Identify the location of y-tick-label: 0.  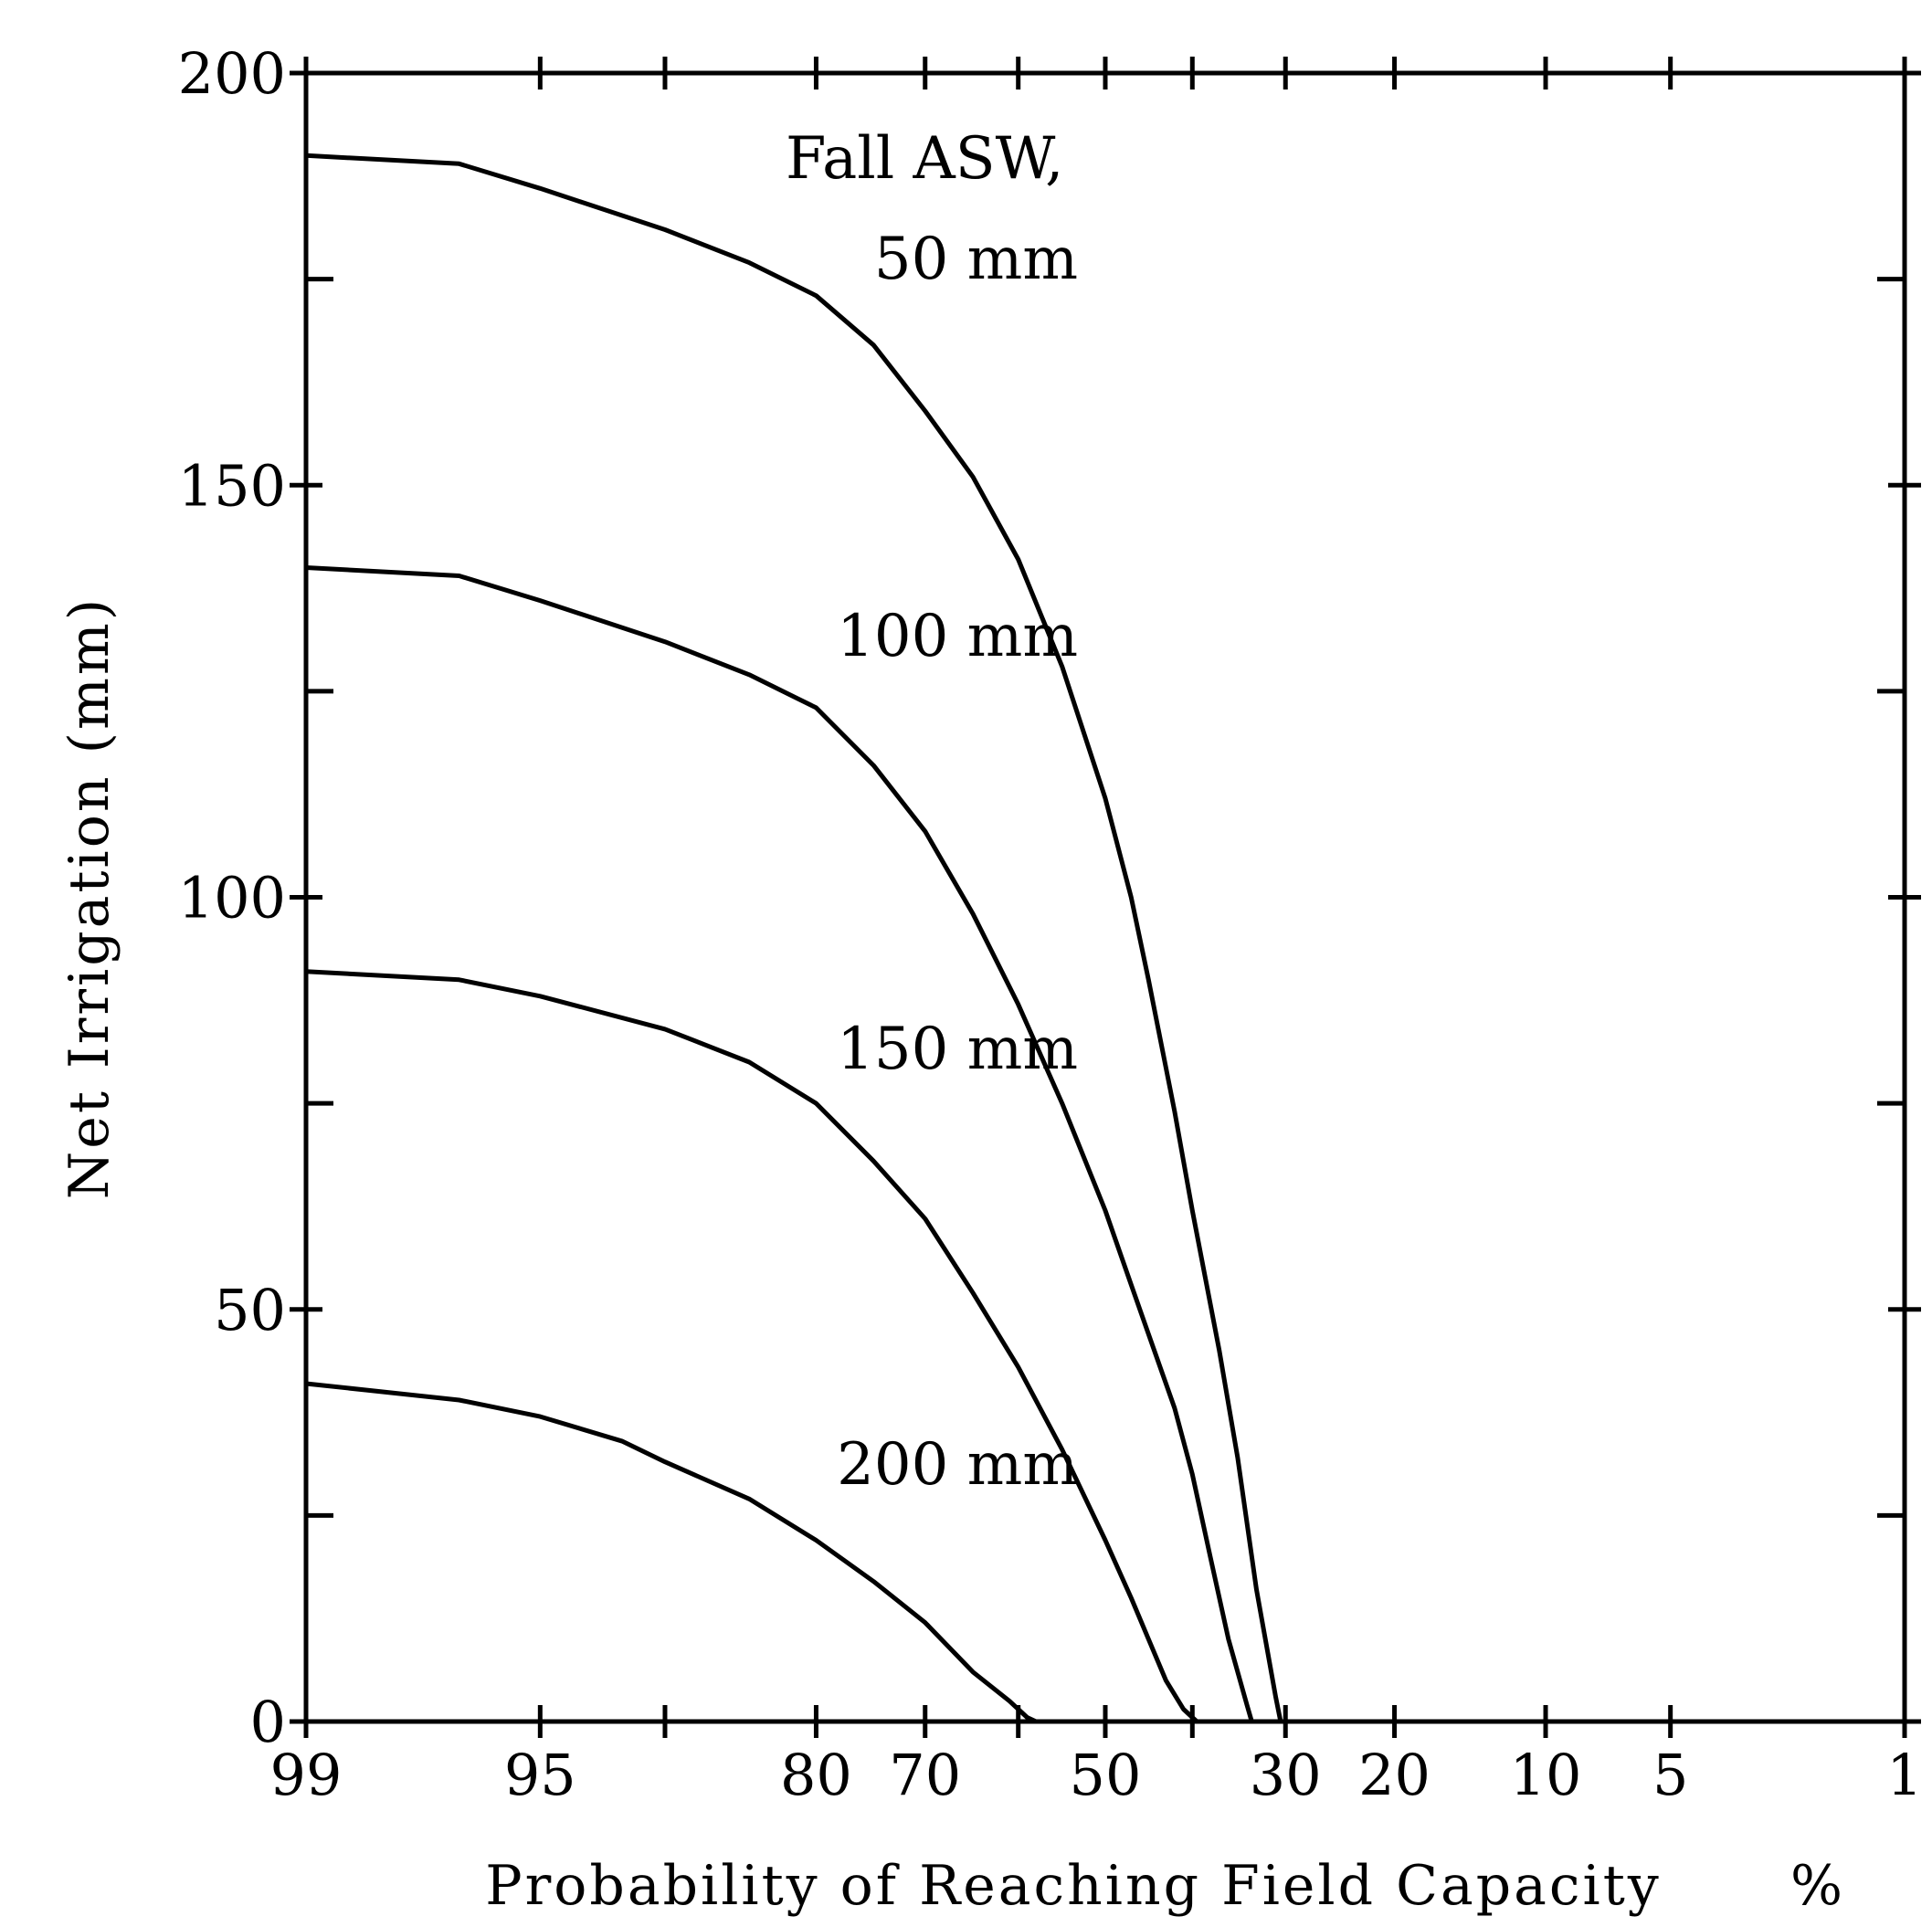
(268, 1722).